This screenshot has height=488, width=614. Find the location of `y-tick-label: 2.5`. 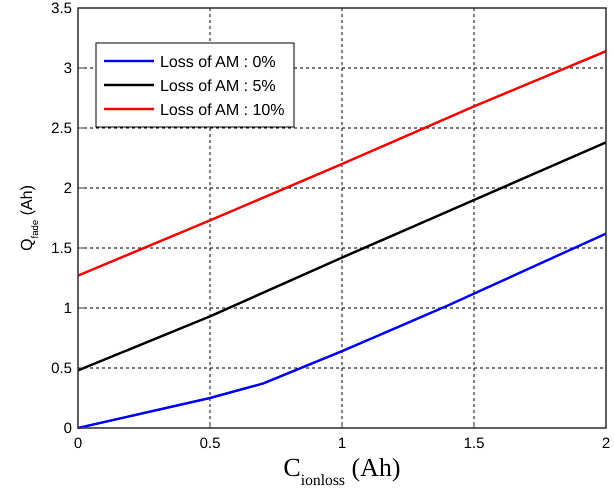

y-tick-label: 2.5 is located at coordinates (61, 128).